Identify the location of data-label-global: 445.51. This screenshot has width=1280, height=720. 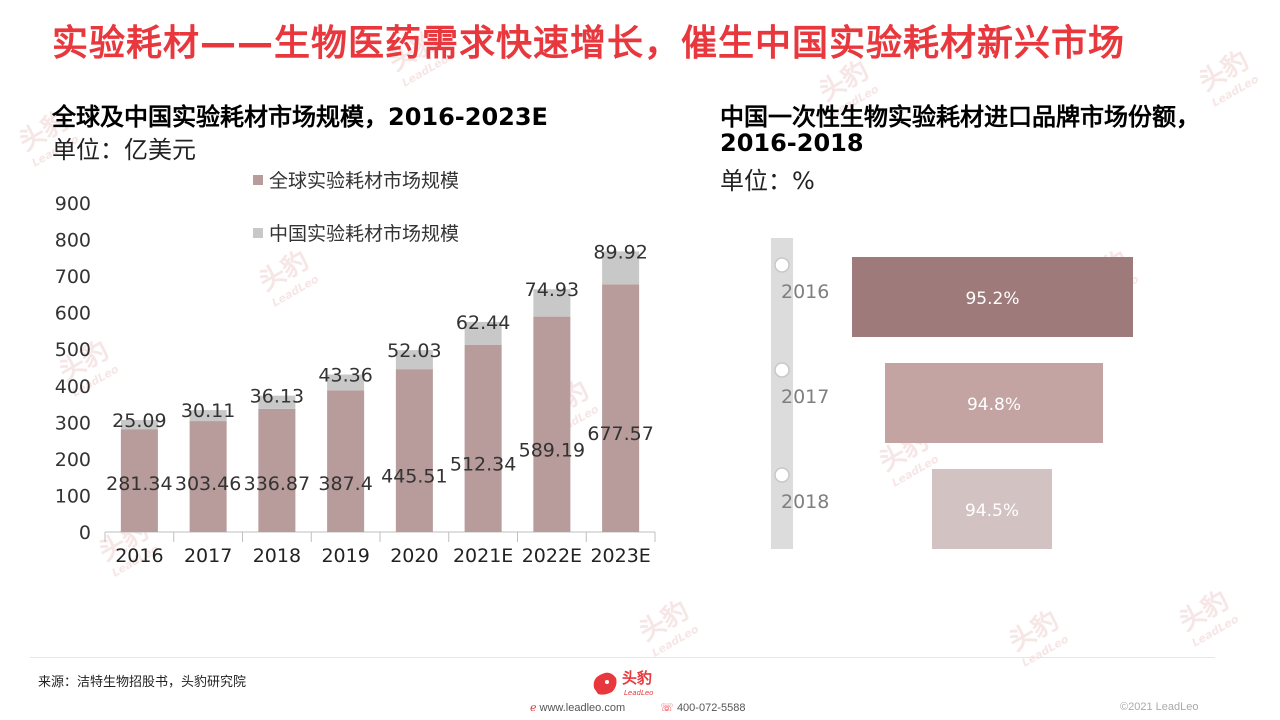
(414, 477).